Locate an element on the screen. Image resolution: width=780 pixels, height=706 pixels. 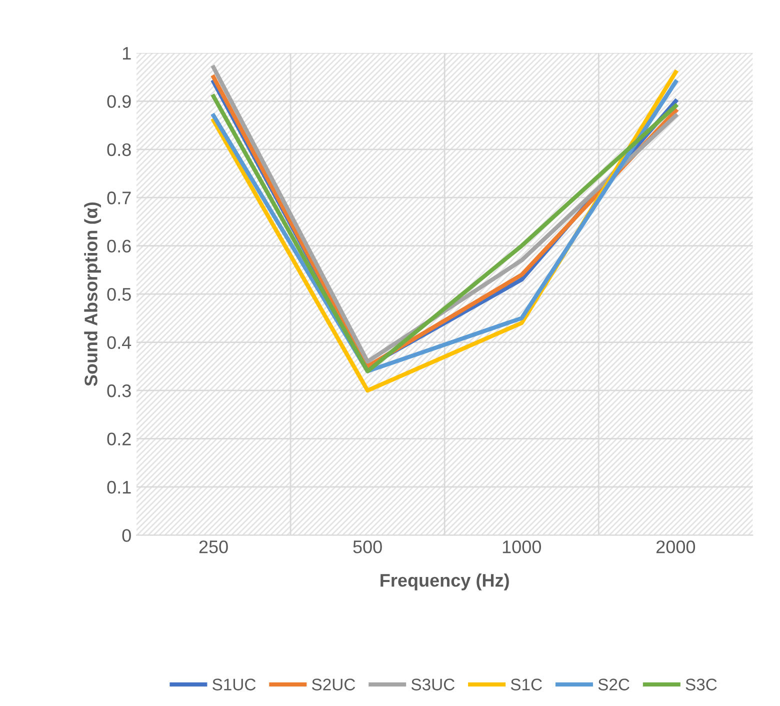
x-tick-label: 250 is located at coordinates (213, 547).